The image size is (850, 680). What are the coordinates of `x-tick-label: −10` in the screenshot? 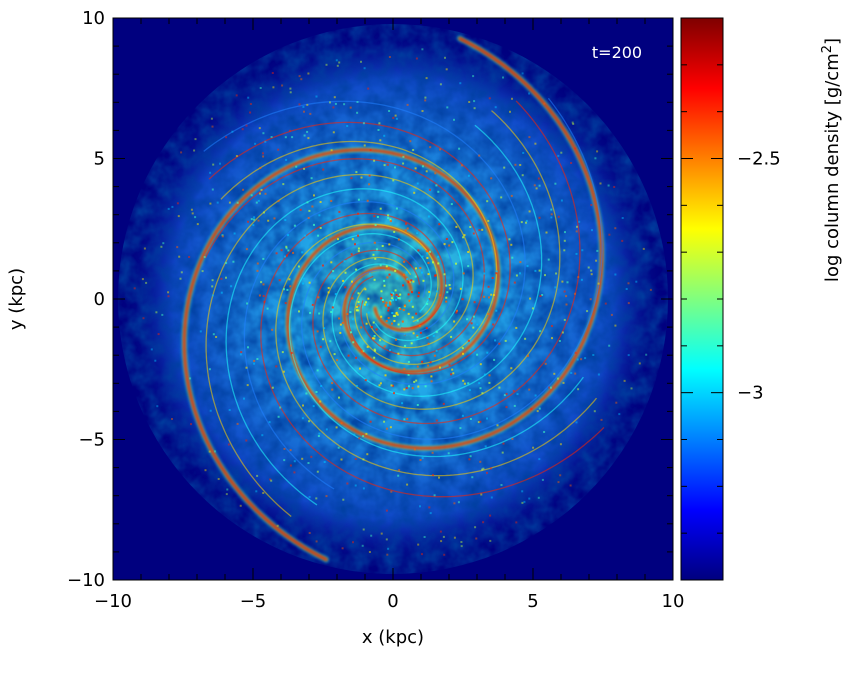 It's located at (113, 601).